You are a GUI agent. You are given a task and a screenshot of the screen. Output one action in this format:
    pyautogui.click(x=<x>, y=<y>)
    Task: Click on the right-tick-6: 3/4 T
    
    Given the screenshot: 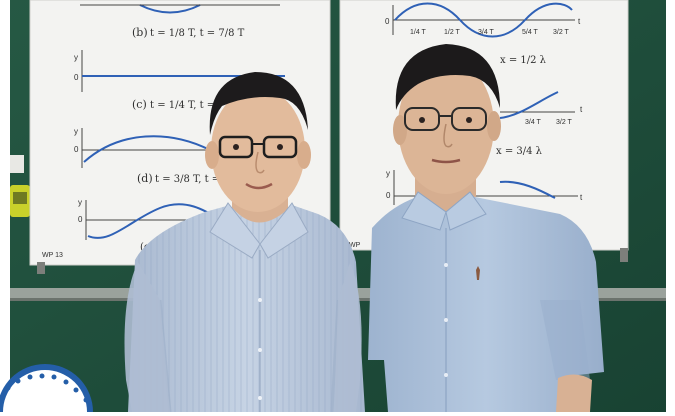 What is the action you would take?
    pyautogui.click(x=533, y=122)
    